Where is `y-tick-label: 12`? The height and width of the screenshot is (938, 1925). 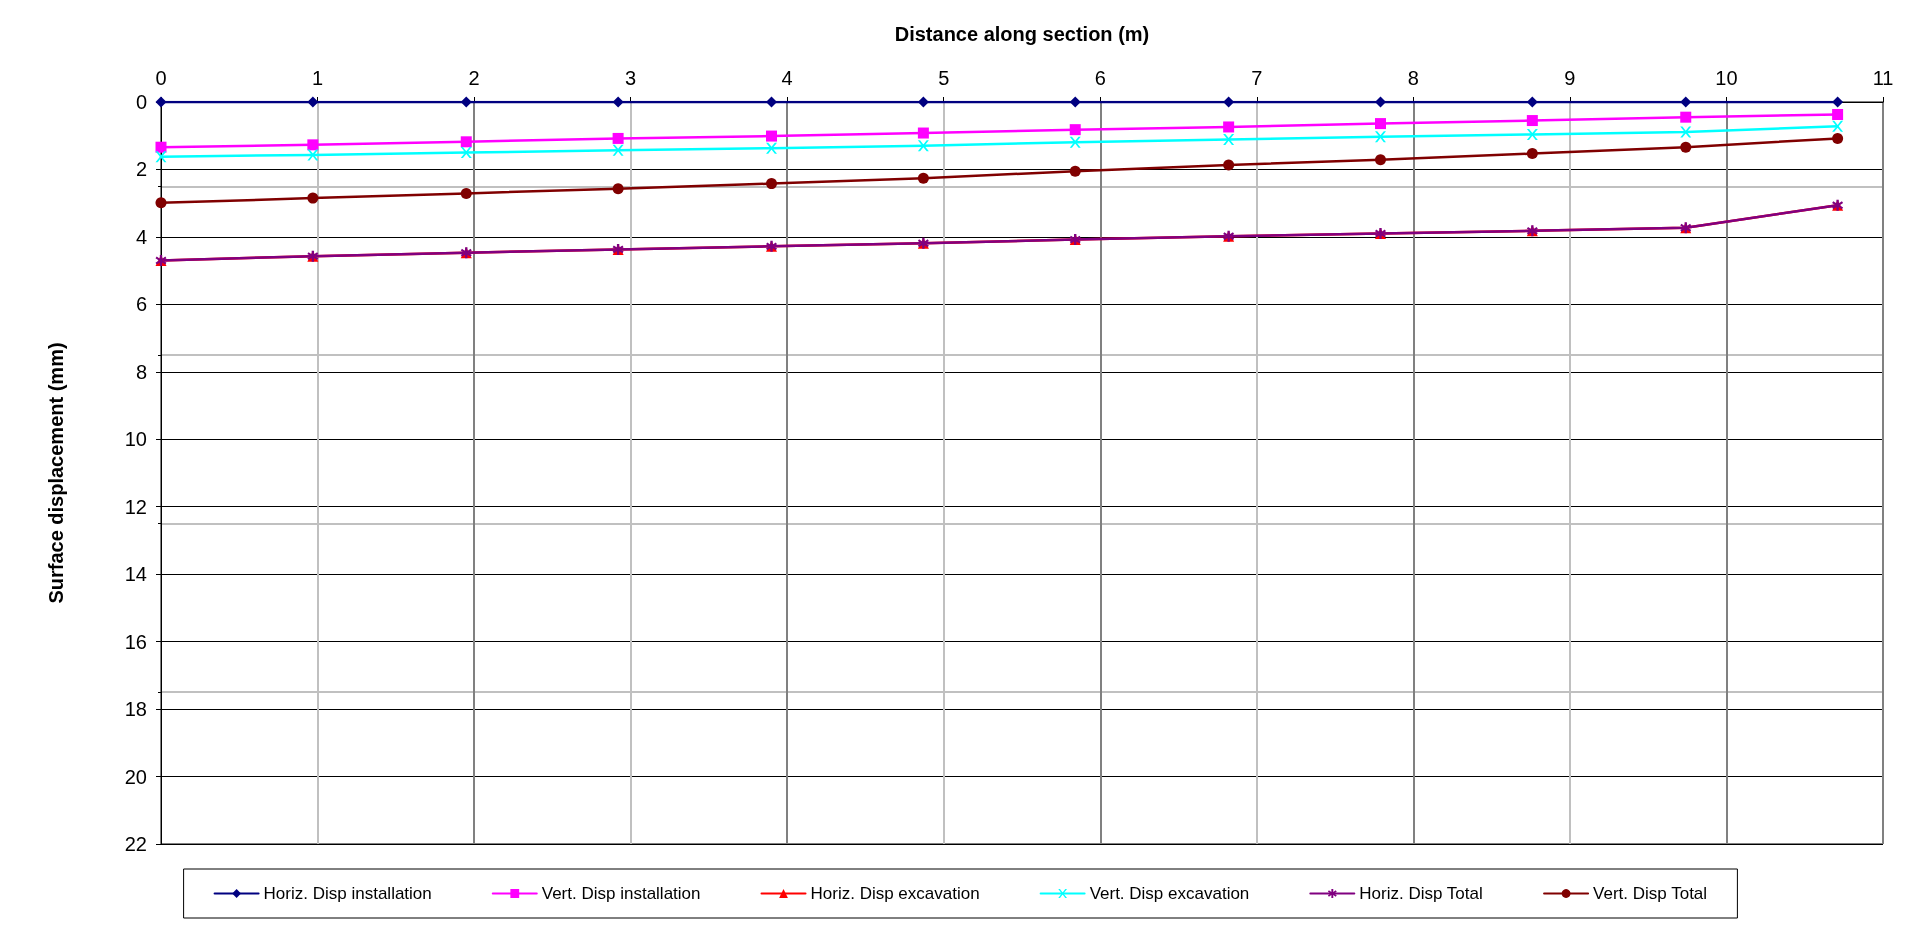 y-tick-label: 12 is located at coordinates (135, 506).